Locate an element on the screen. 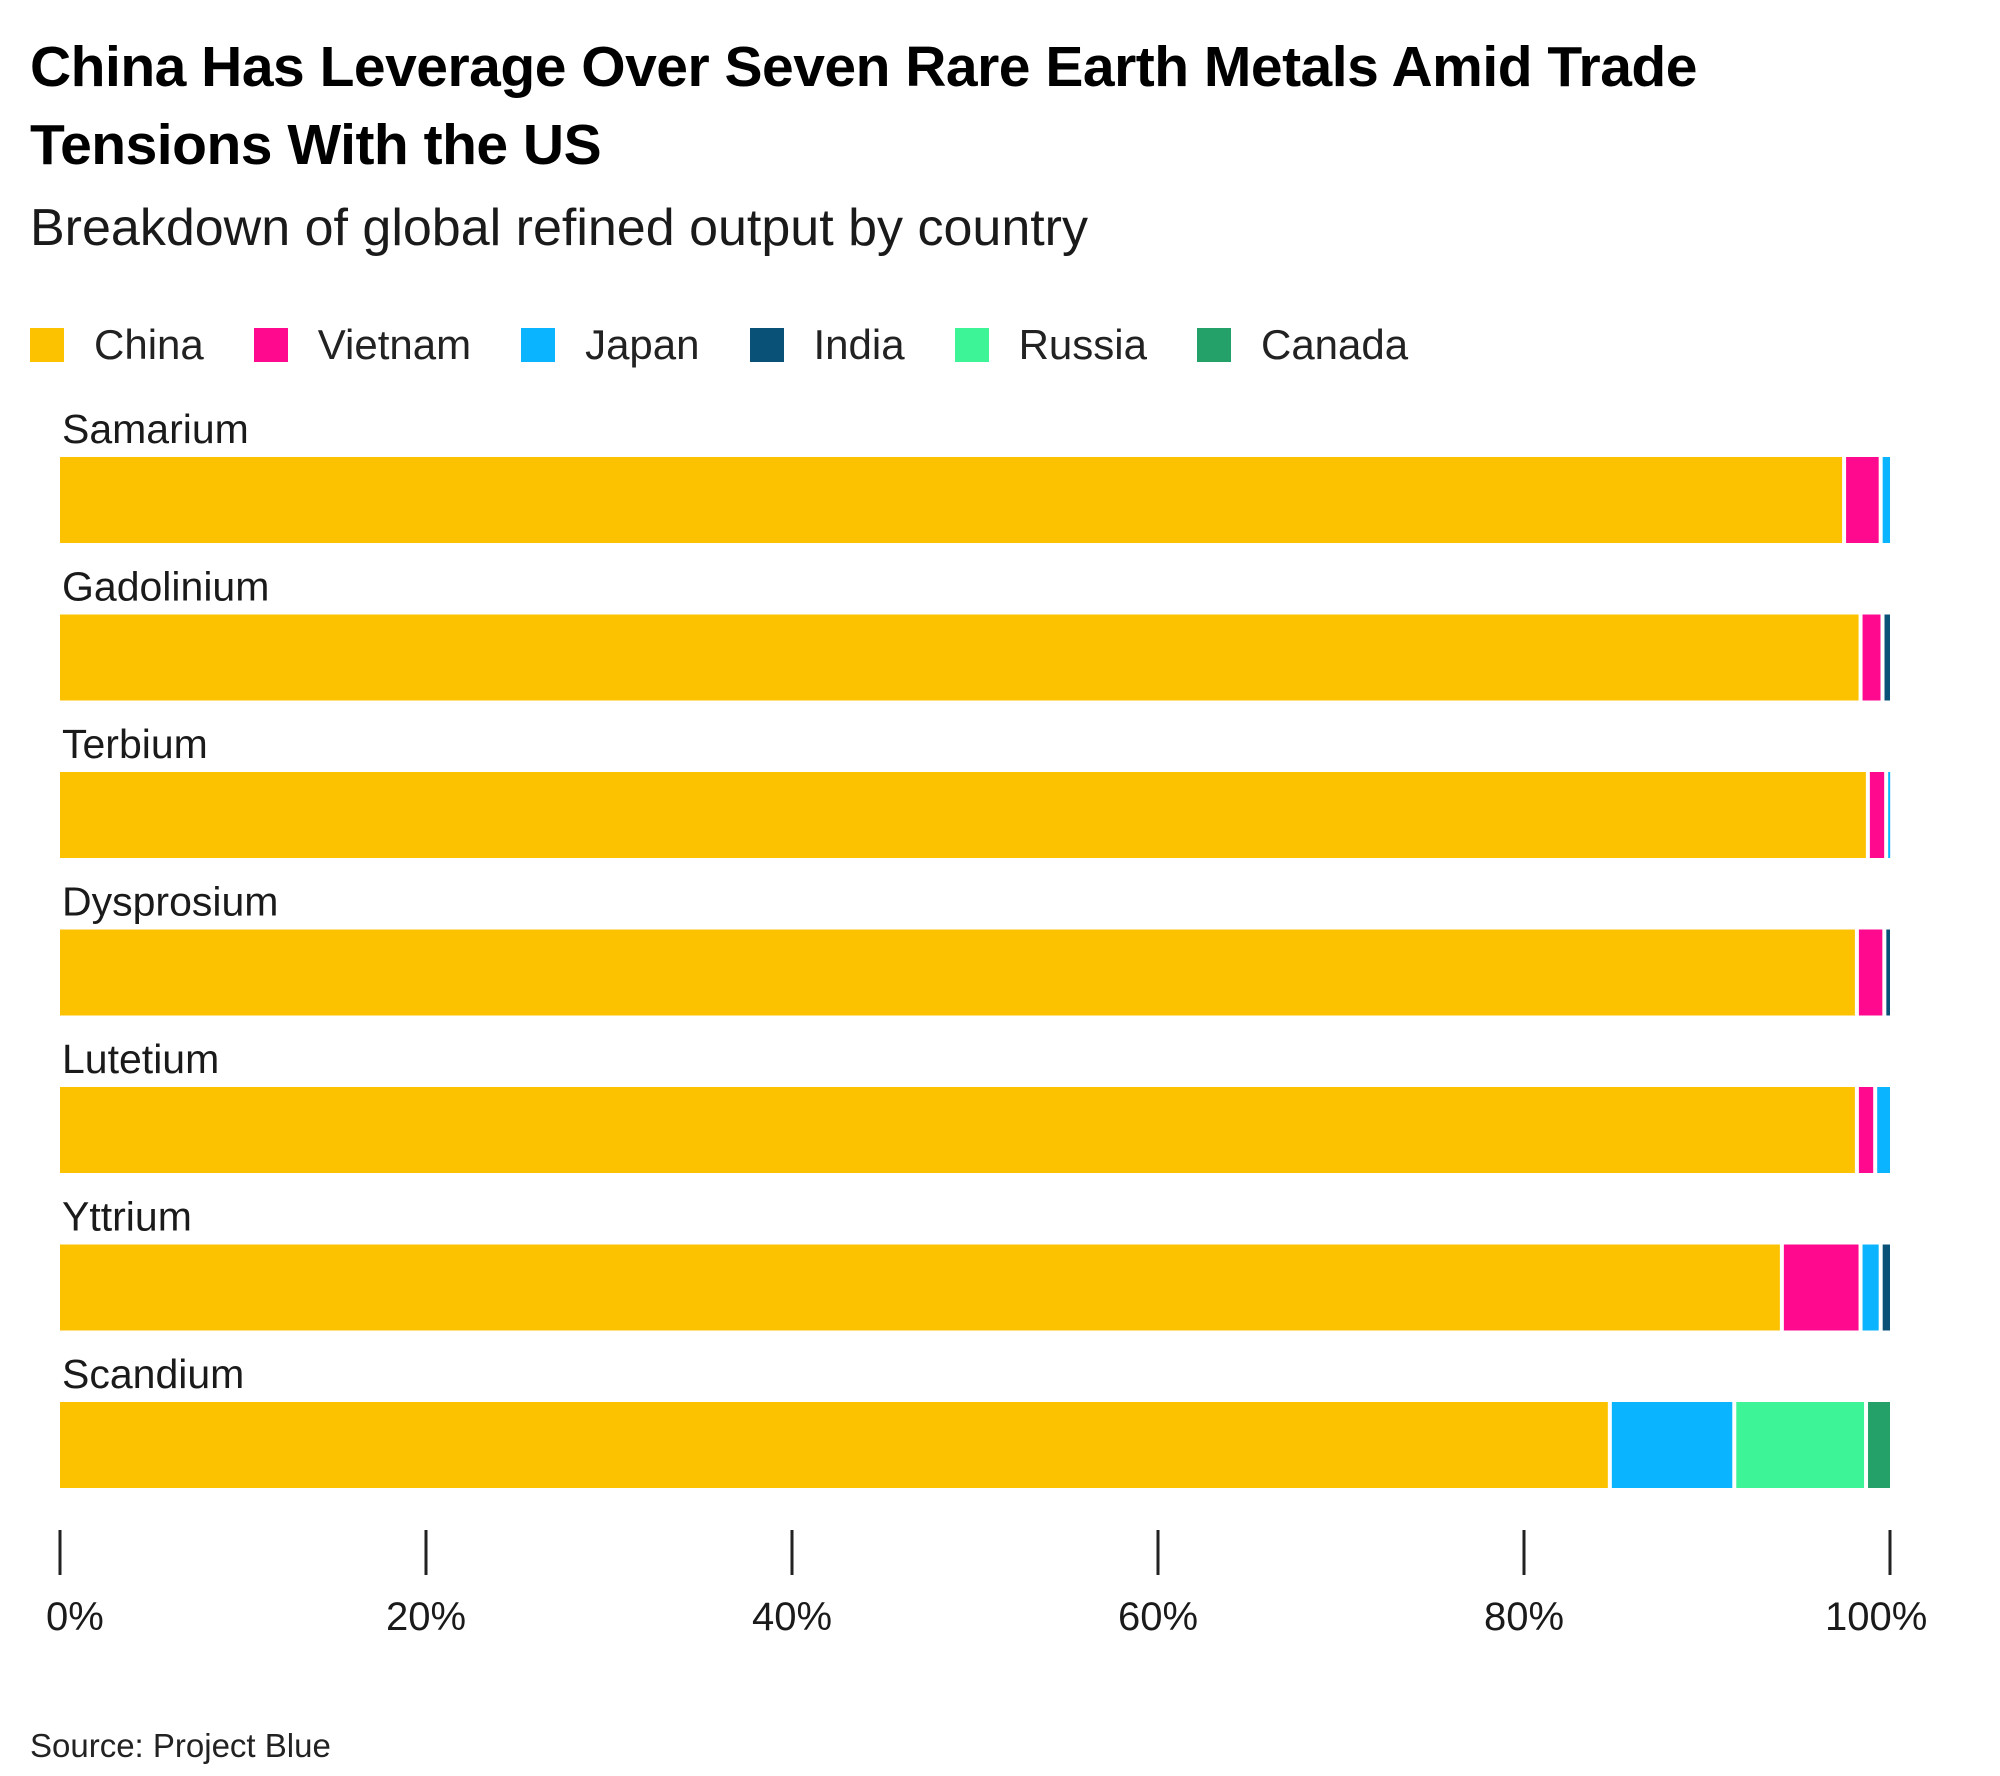 The width and height of the screenshot is (2000, 1776). x-tick-label-20: 20% is located at coordinates (426, 1617).